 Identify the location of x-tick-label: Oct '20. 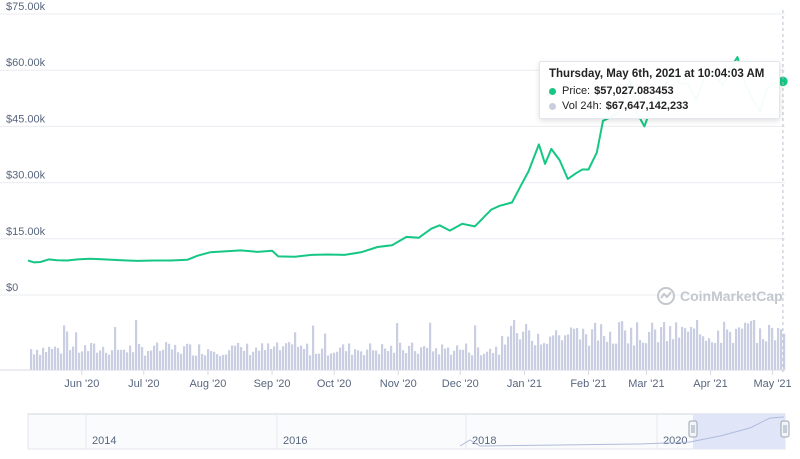
(334, 384).